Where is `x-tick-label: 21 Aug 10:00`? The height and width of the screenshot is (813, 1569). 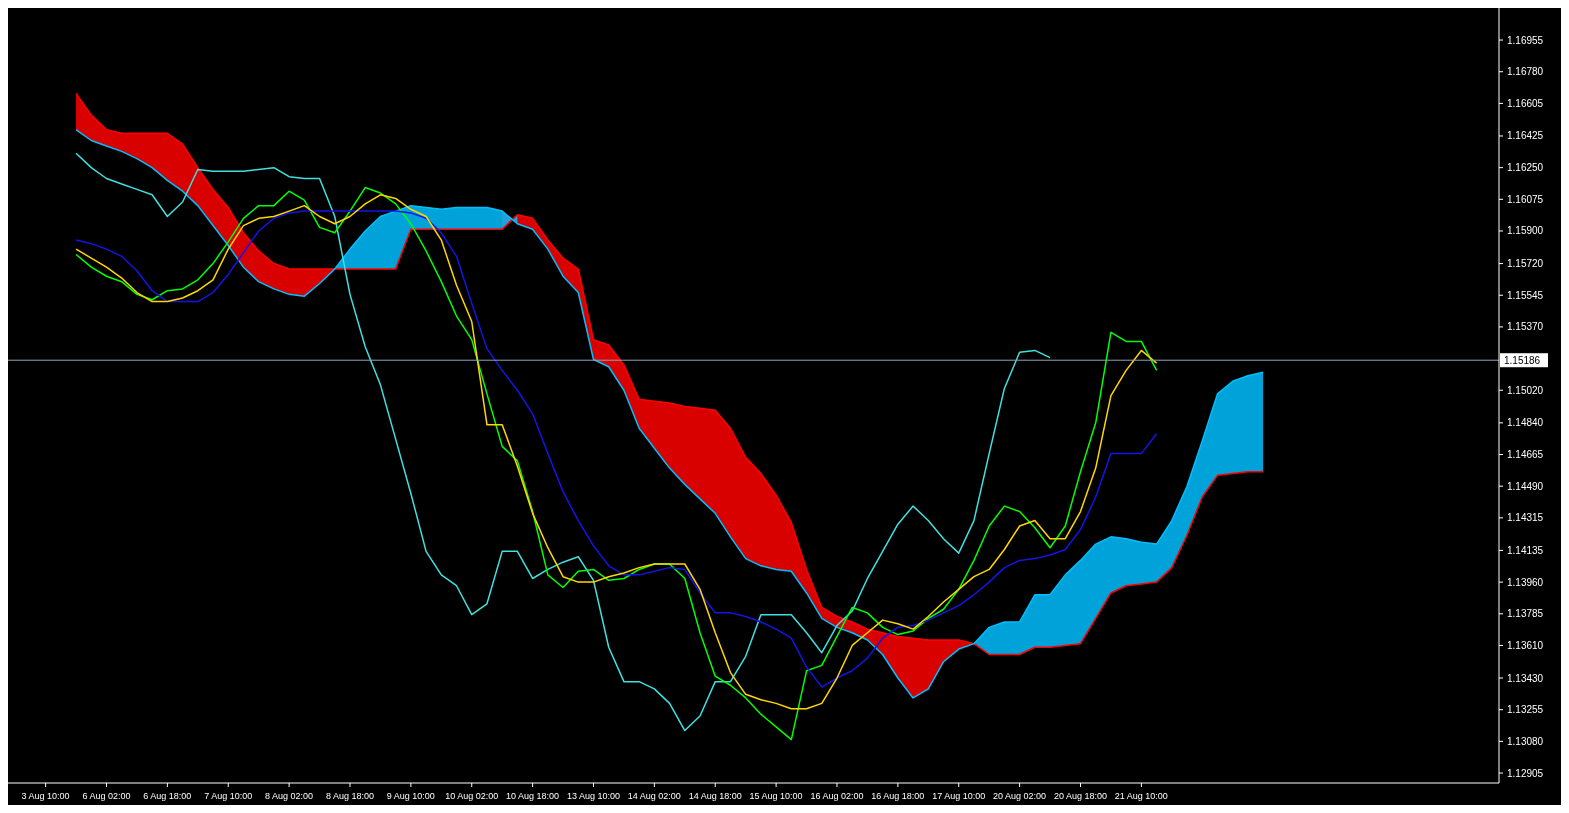 x-tick-label: 21 Aug 10:00 is located at coordinates (1141, 796).